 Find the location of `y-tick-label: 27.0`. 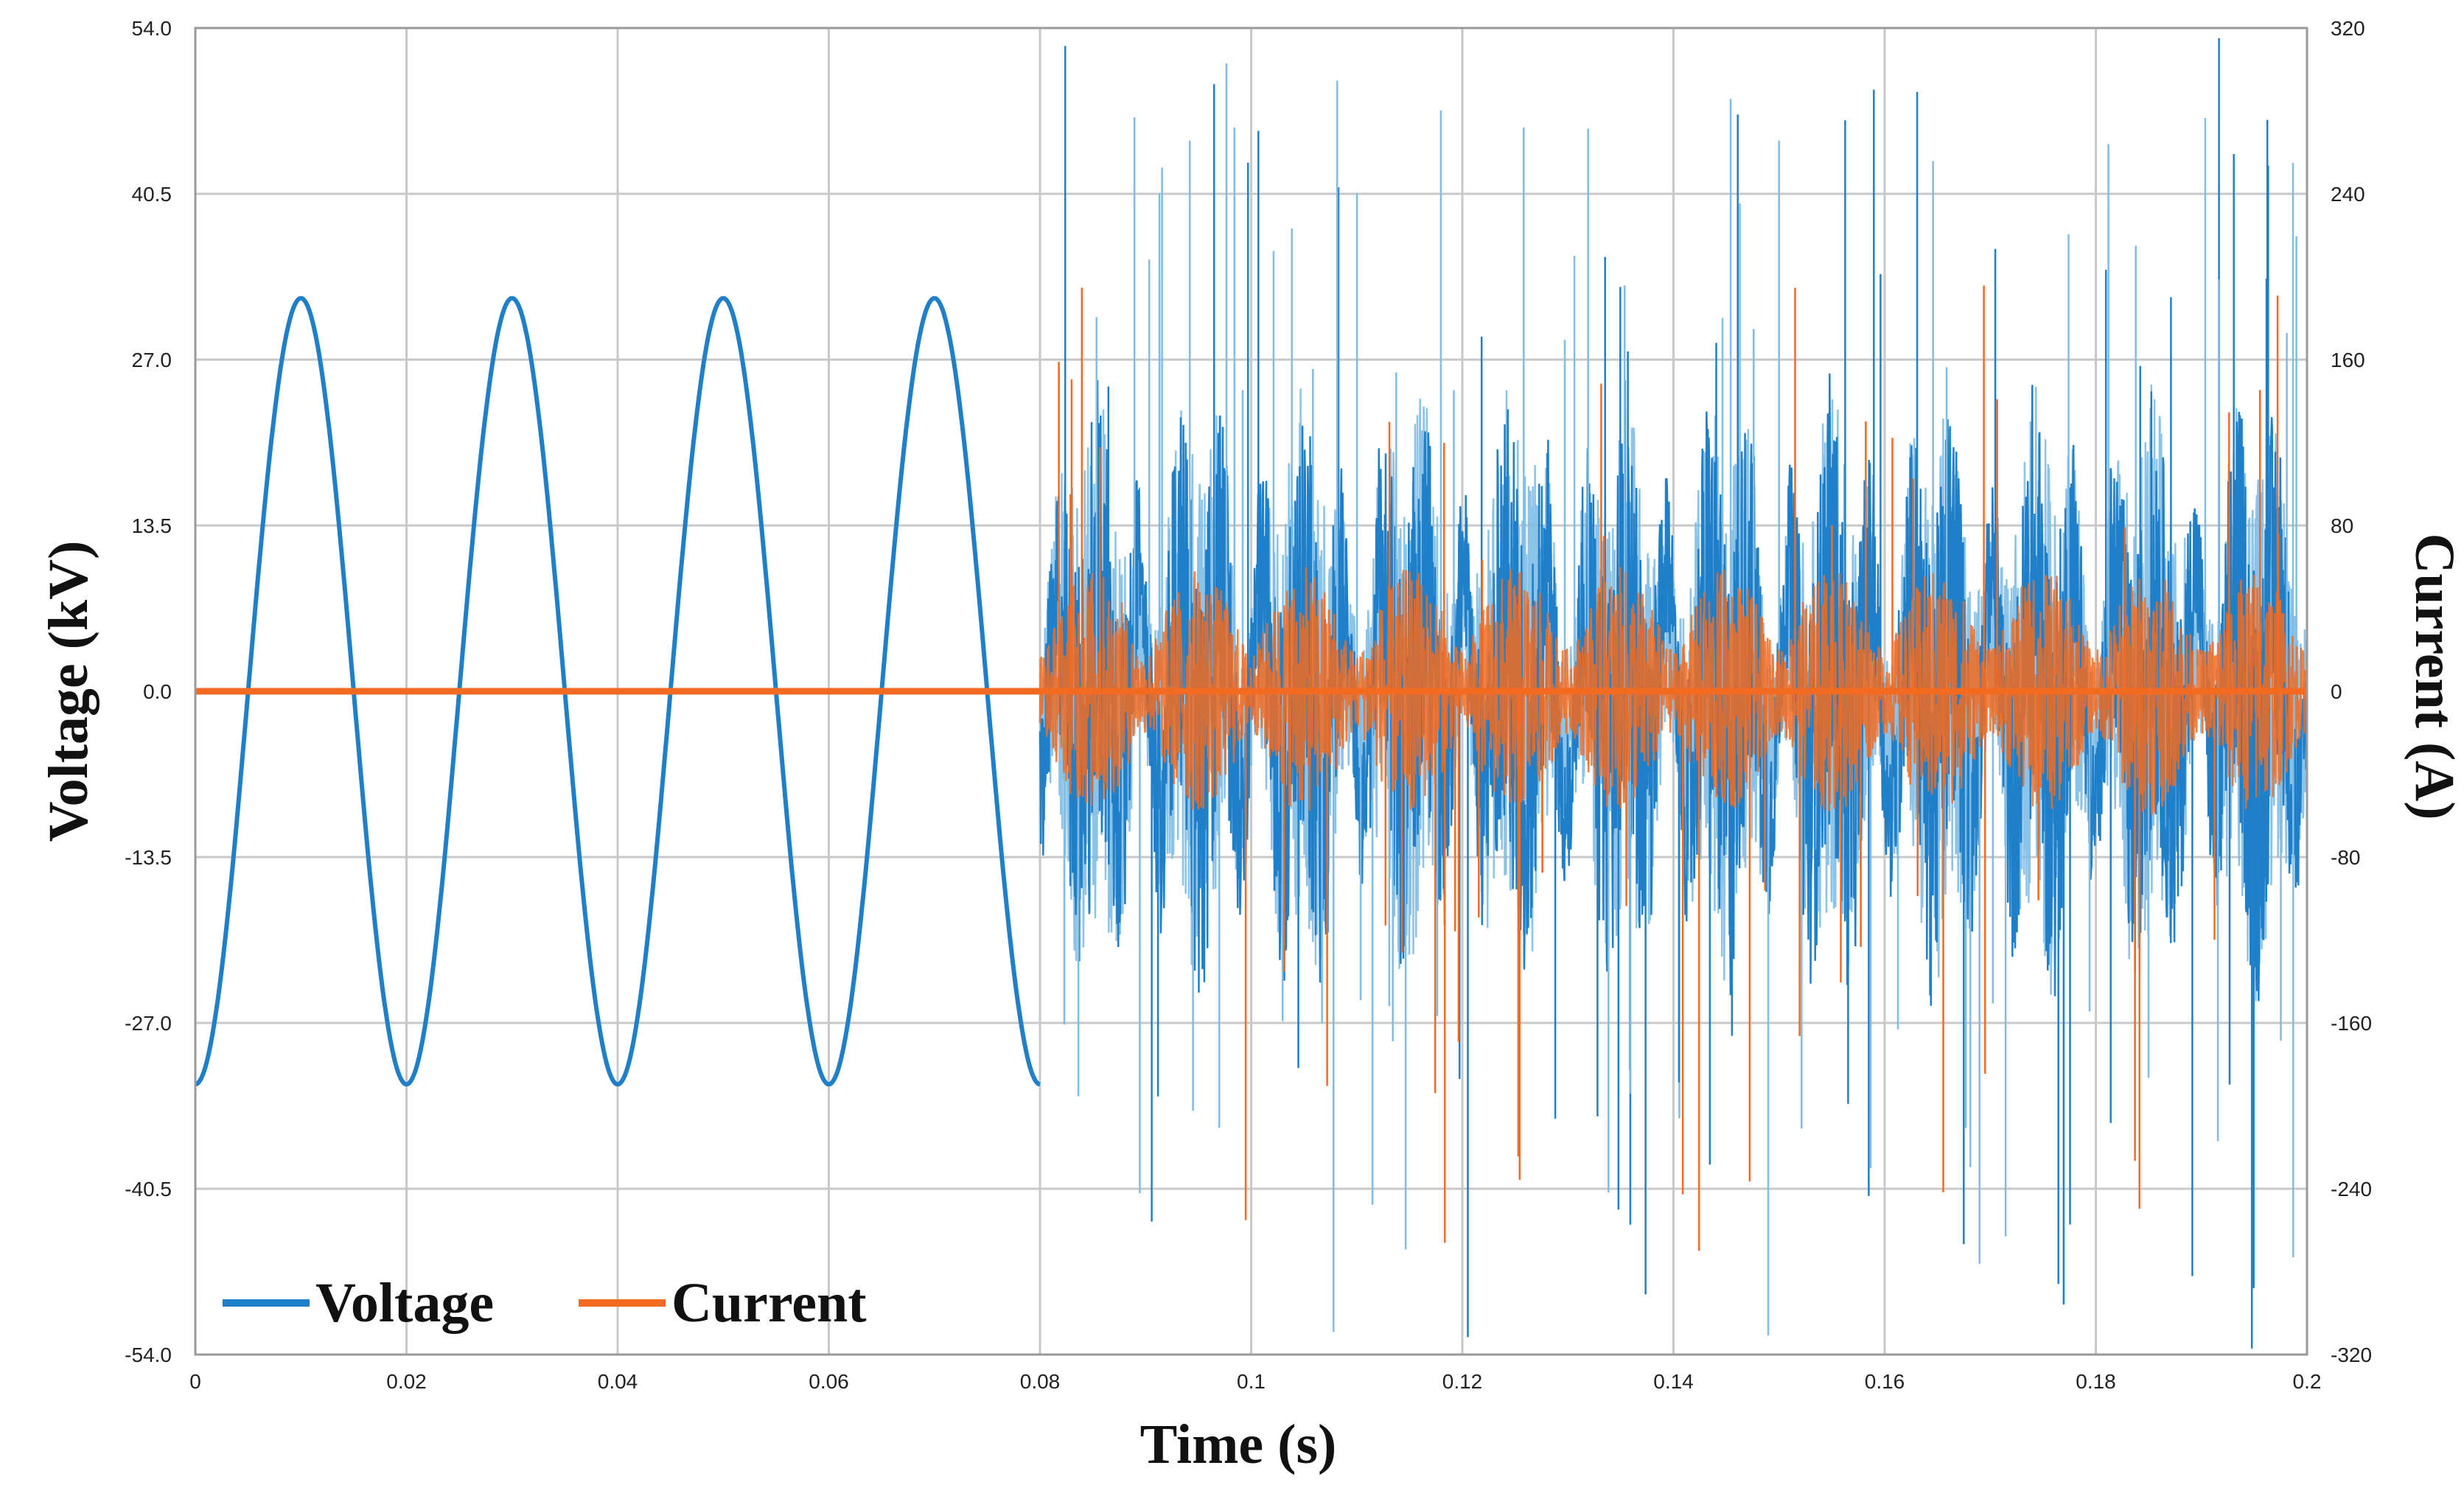

y-tick-label: 27.0 is located at coordinates (152, 360).